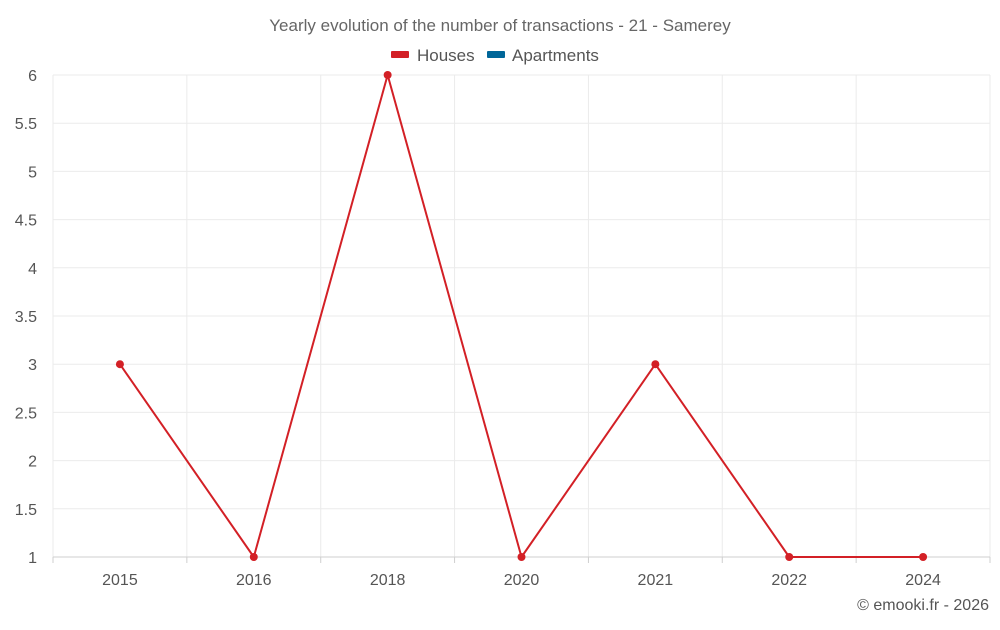  Describe the element at coordinates (522, 580) in the screenshot. I see `x-tick-label: 2020` at that location.